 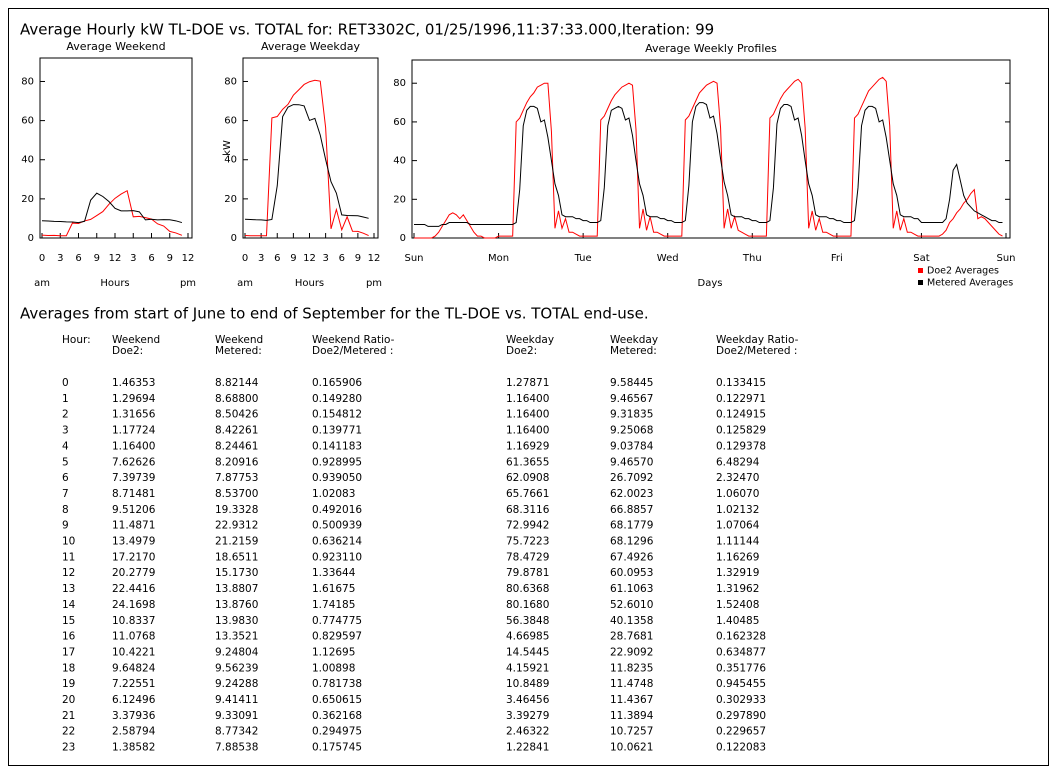 What do you see at coordinates (527, 462) in the screenshot?
I see `table-cell: 61.3655` at bounding box center [527, 462].